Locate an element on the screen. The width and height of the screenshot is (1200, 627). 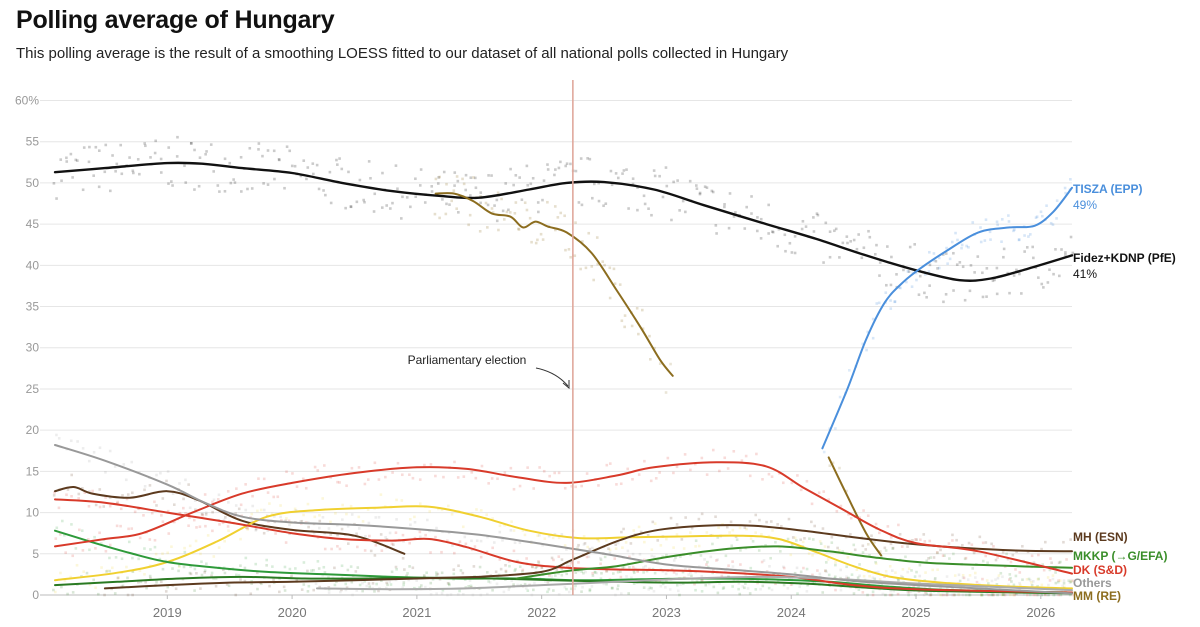
series-line-mm-re is located at coordinates (554, 284).